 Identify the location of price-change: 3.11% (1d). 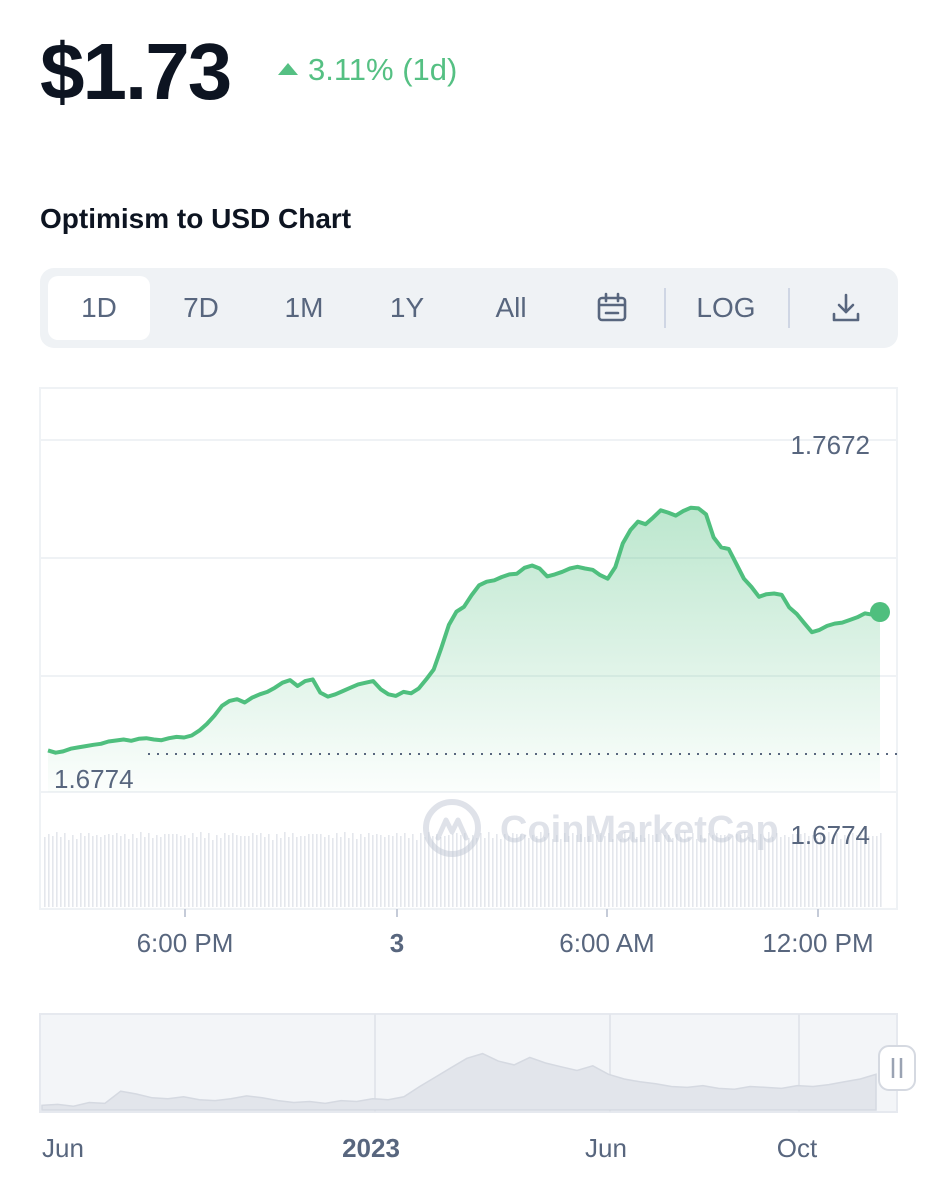
(367, 70).